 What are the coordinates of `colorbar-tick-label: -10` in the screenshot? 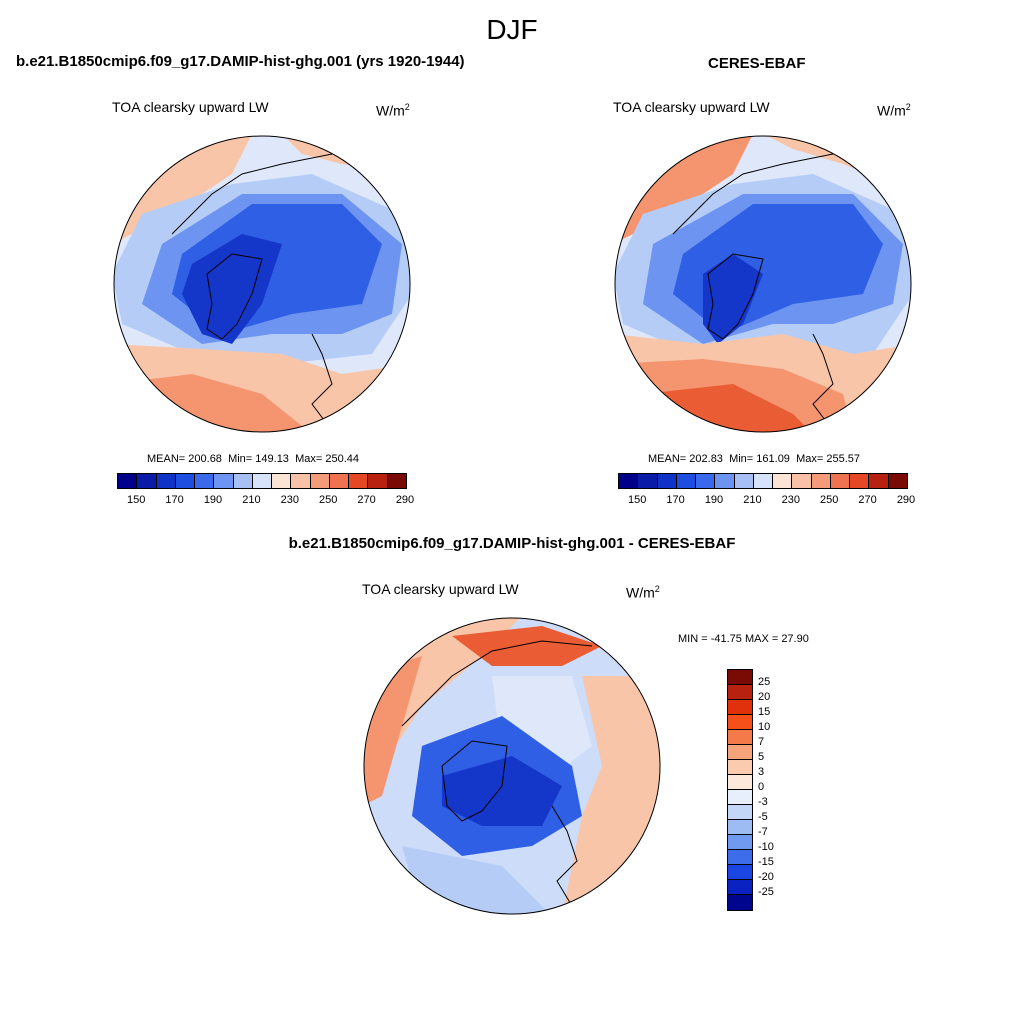 It's located at (766, 847).